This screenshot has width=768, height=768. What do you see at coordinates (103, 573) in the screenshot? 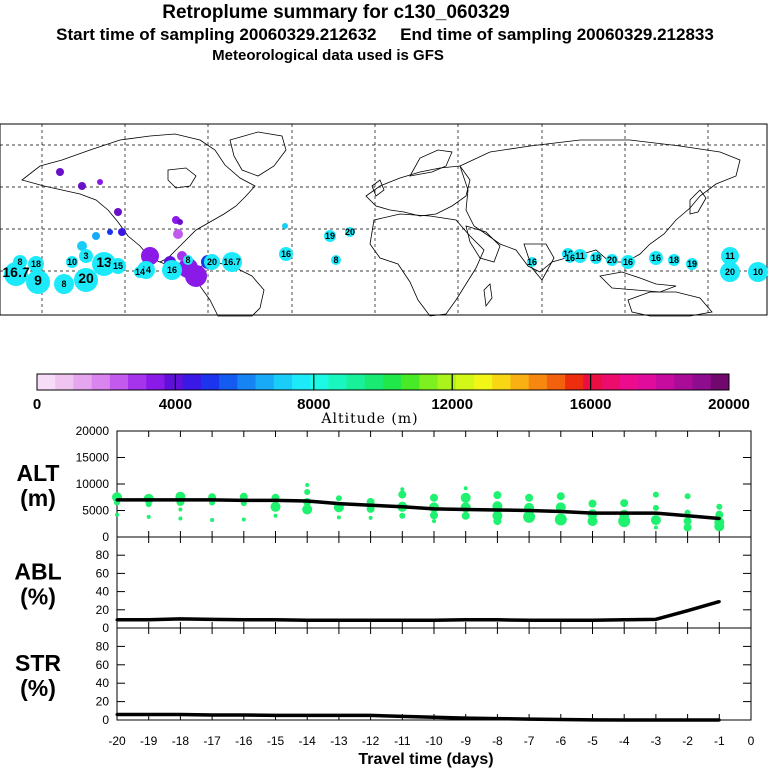
I see `y-tick-label: 60` at bounding box center [103, 573].